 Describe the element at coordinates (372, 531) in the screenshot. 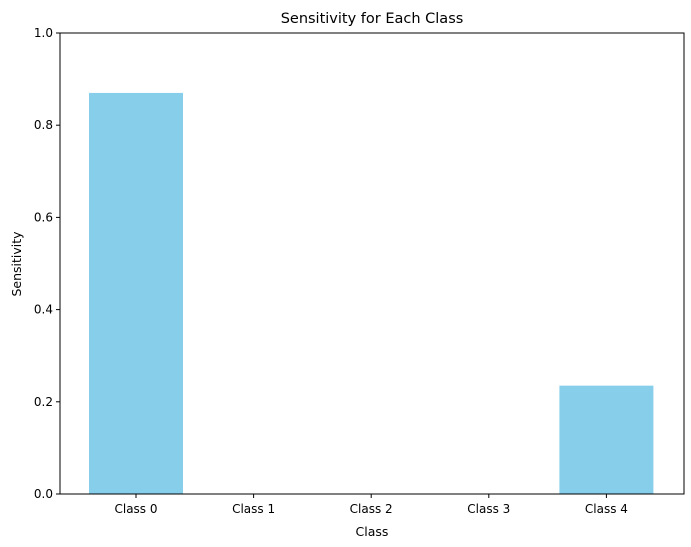

I see `x-axis-label: Class` at that location.